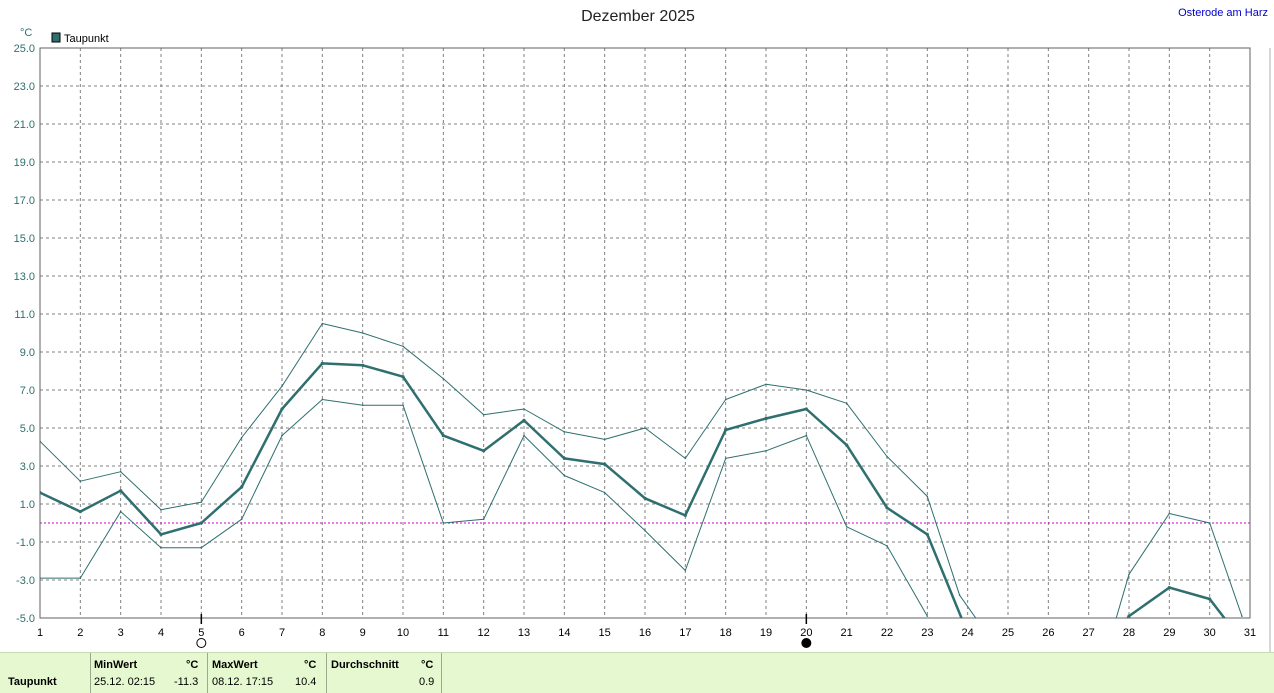 The image size is (1274, 693). What do you see at coordinates (24, 277) in the screenshot?
I see `y-tick-label: 13.0` at bounding box center [24, 277].